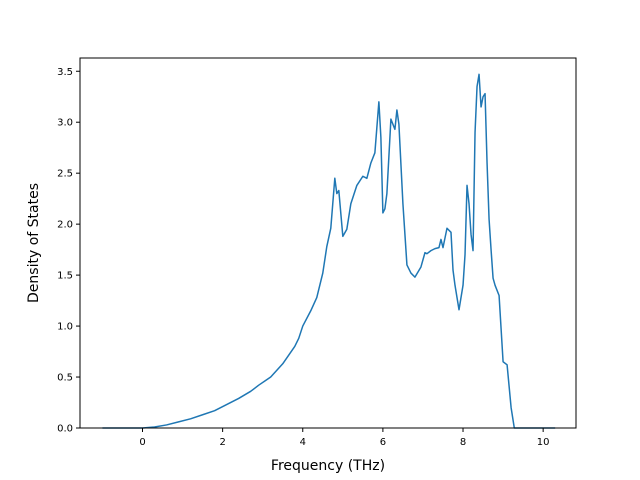 This screenshot has height=480, width=640. What do you see at coordinates (65, 174) in the screenshot?
I see `y-tick-label: 2.5` at bounding box center [65, 174].